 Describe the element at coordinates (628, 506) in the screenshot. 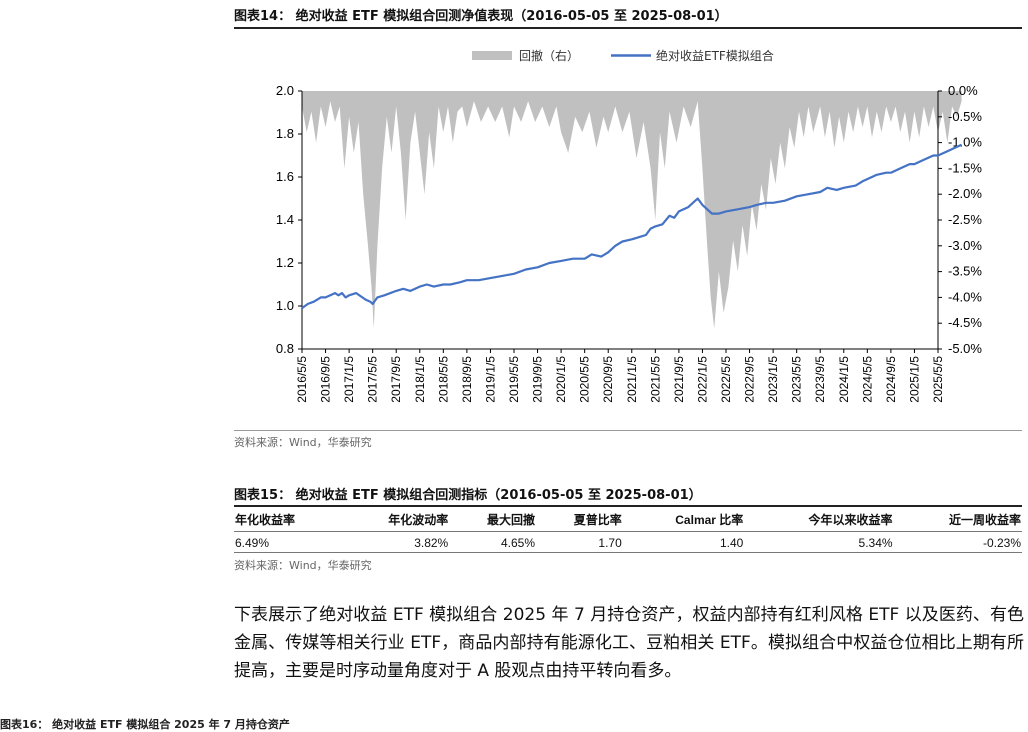

I see `figure15-title-rule` at that location.